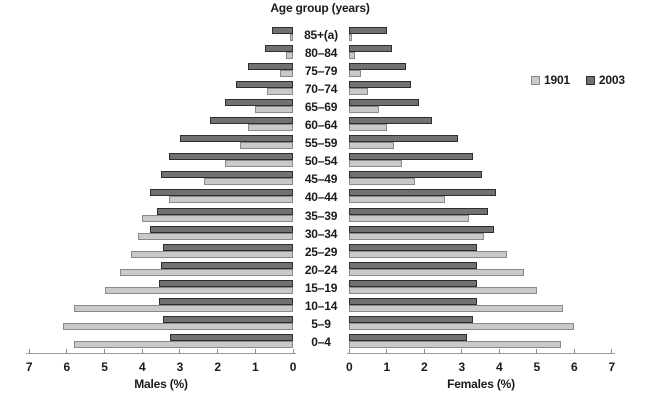  Describe the element at coordinates (67, 367) in the screenshot. I see `male-tick-label: 6` at that location.